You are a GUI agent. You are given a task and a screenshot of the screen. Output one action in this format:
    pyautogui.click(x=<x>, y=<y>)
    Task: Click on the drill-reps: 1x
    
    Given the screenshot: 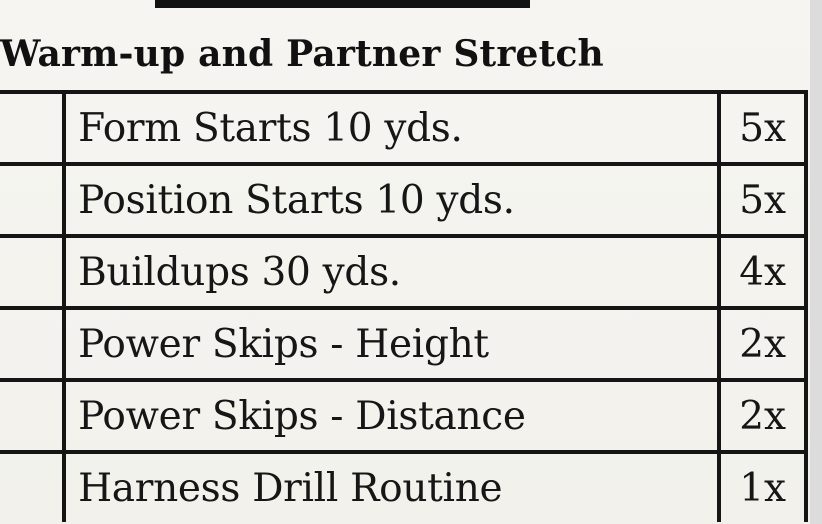 What is the action you would take?
    pyautogui.click(x=762, y=486)
    